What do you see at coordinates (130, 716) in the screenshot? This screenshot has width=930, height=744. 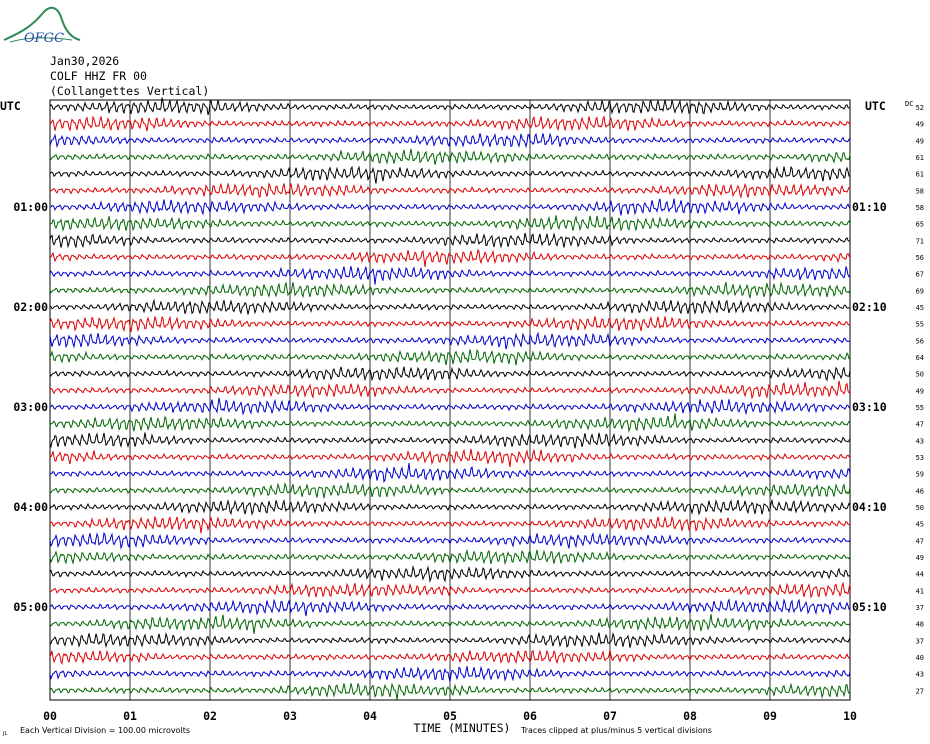 I see `x-tick-label: 01` at bounding box center [130, 716].